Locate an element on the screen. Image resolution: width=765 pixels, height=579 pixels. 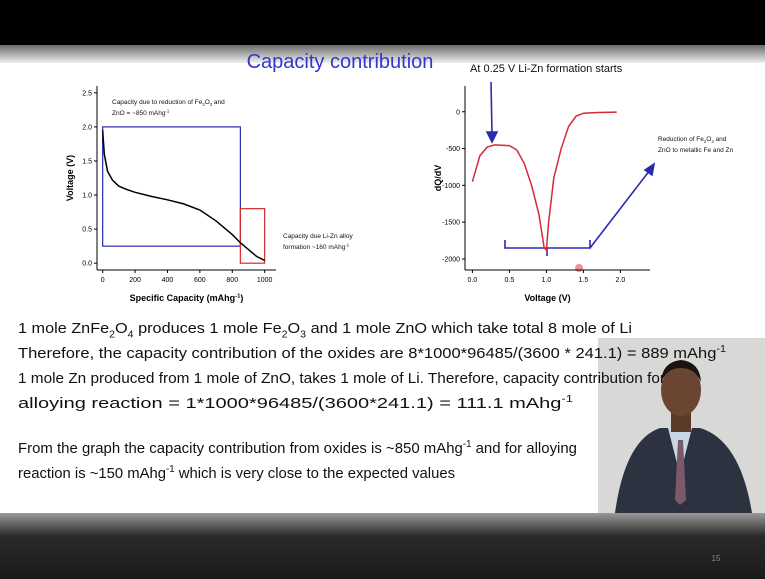
text-run: ) is located at coordinates (241, 298).